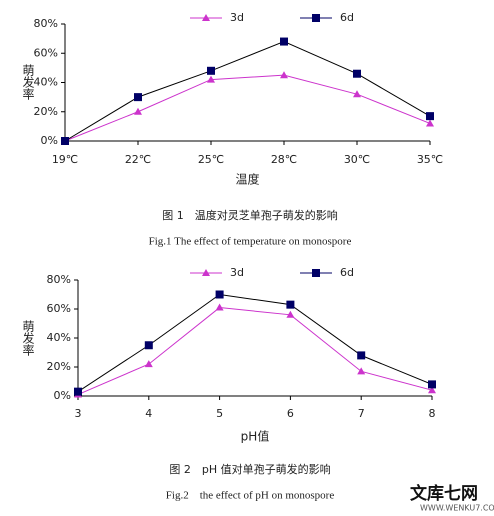  Describe the element at coordinates (247, 179) in the screenshot. I see `x-axis-label: 温度` at that location.